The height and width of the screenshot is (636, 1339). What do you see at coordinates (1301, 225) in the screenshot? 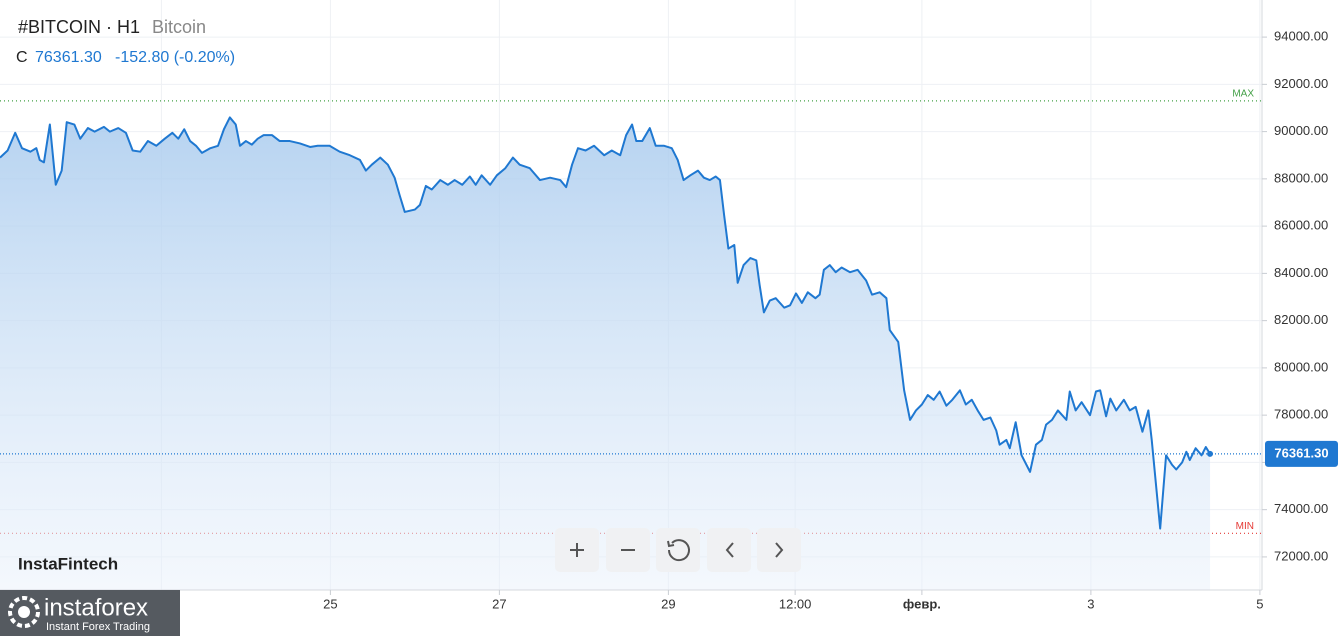
I see `y-tick-label: 86000.00` at bounding box center [1301, 225].